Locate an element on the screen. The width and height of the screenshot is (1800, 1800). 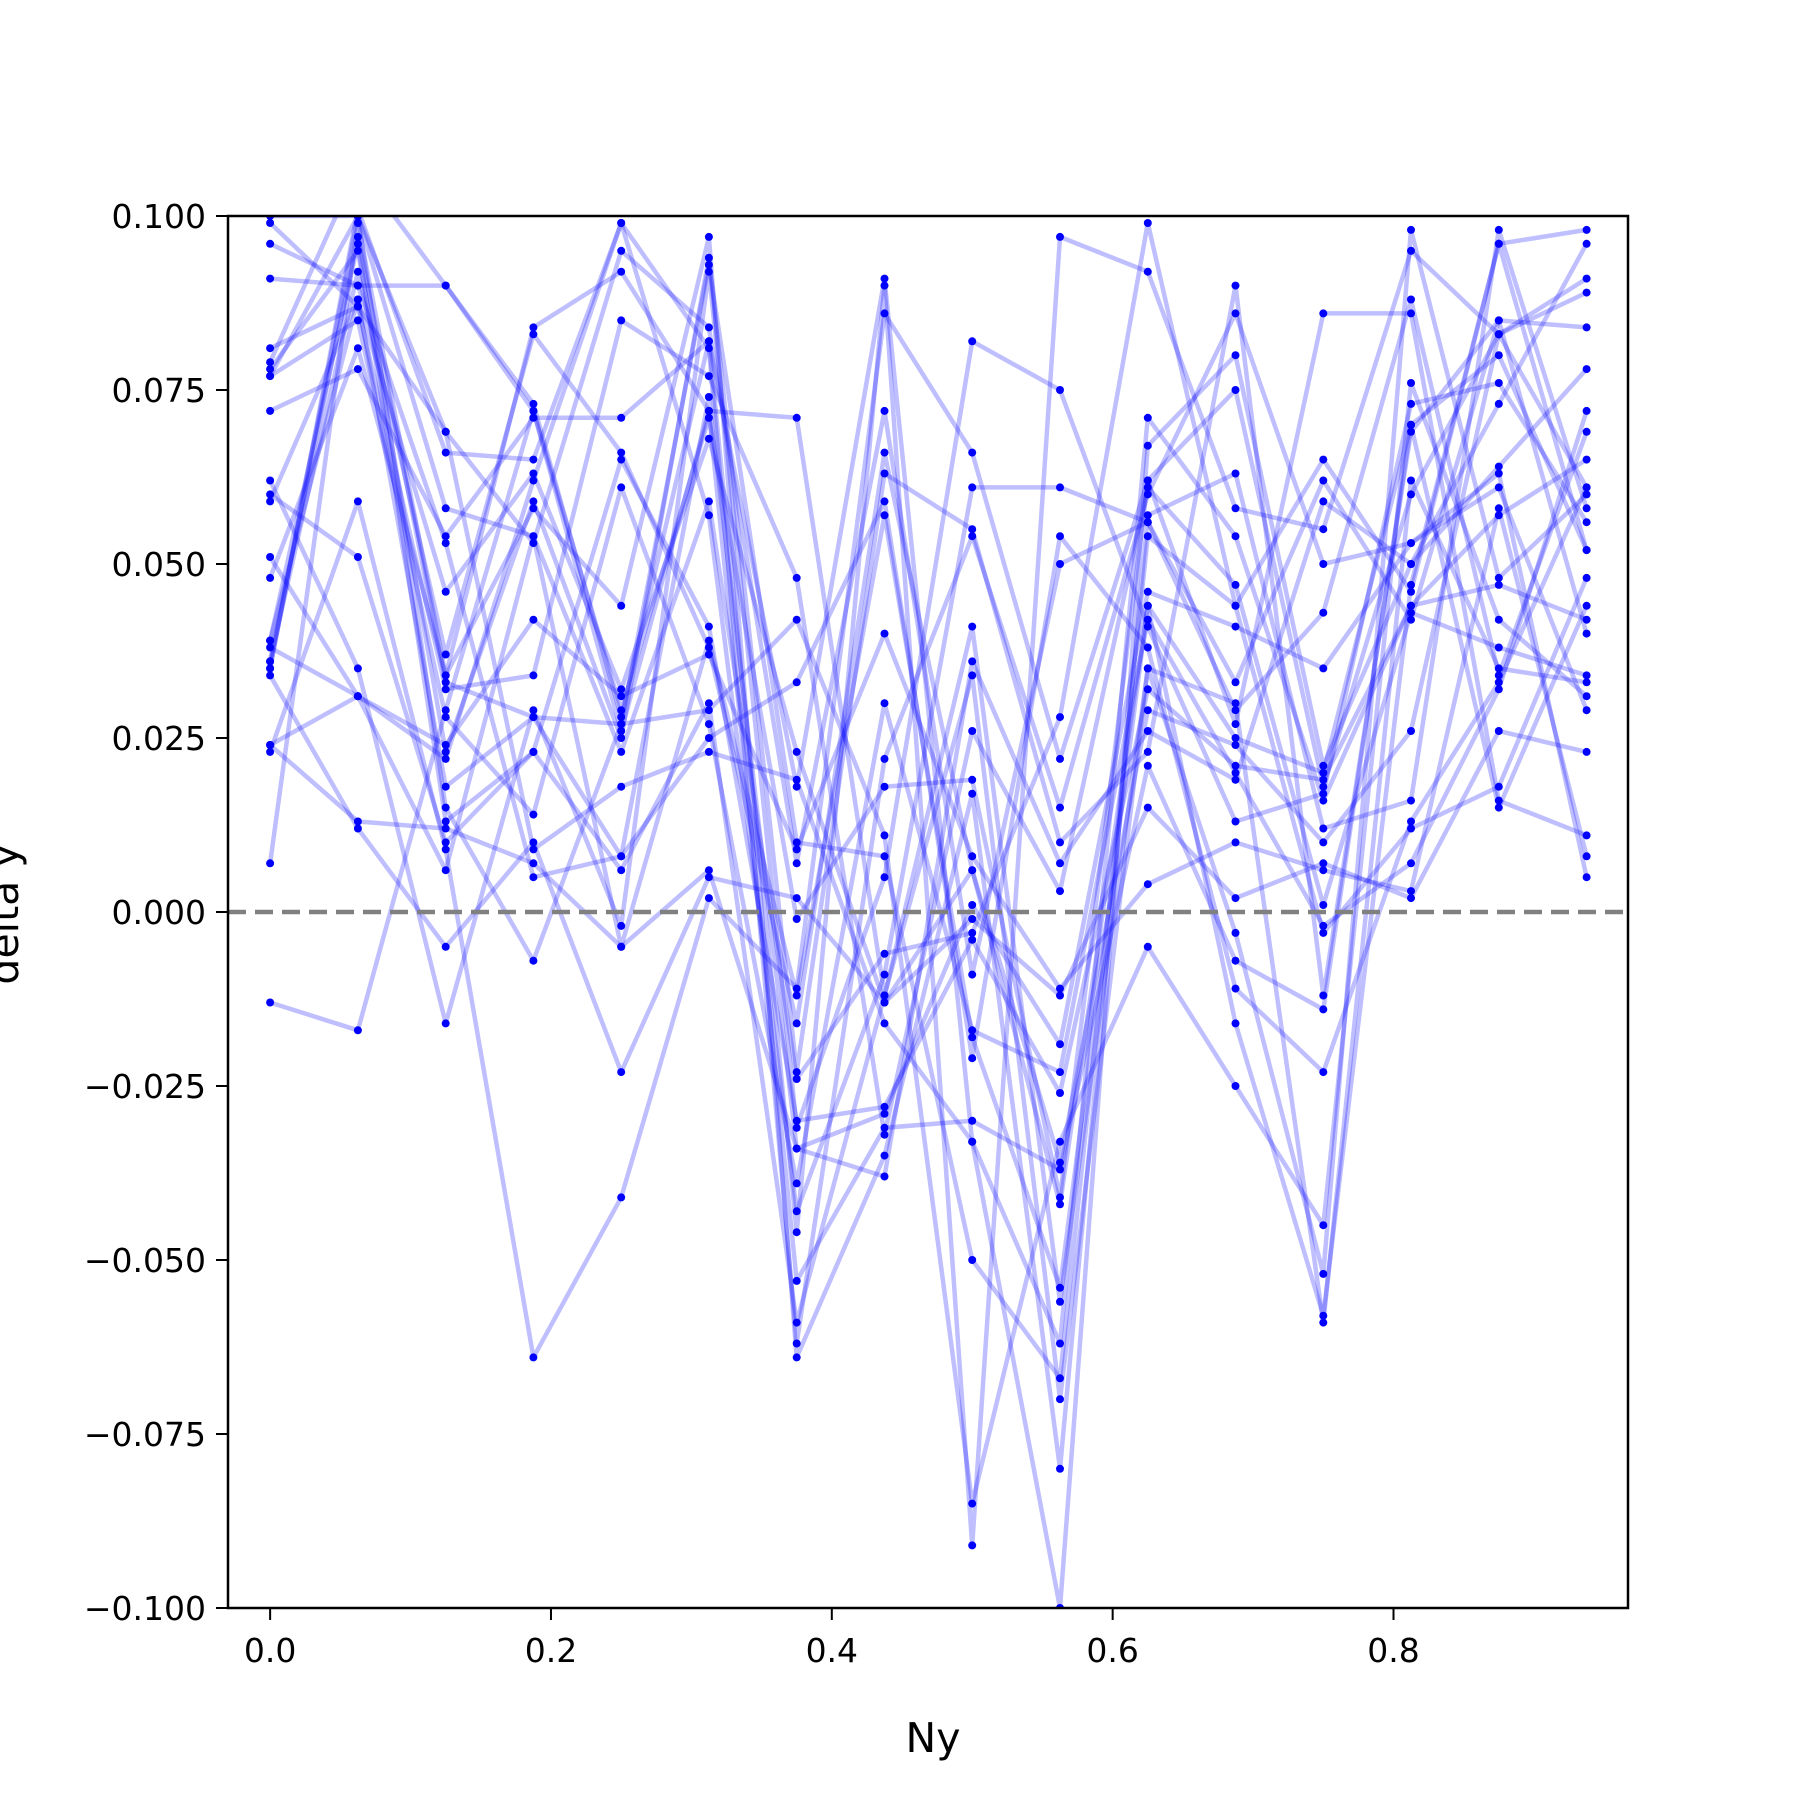
y-axis-label: delta y is located at coordinates (14, 913).